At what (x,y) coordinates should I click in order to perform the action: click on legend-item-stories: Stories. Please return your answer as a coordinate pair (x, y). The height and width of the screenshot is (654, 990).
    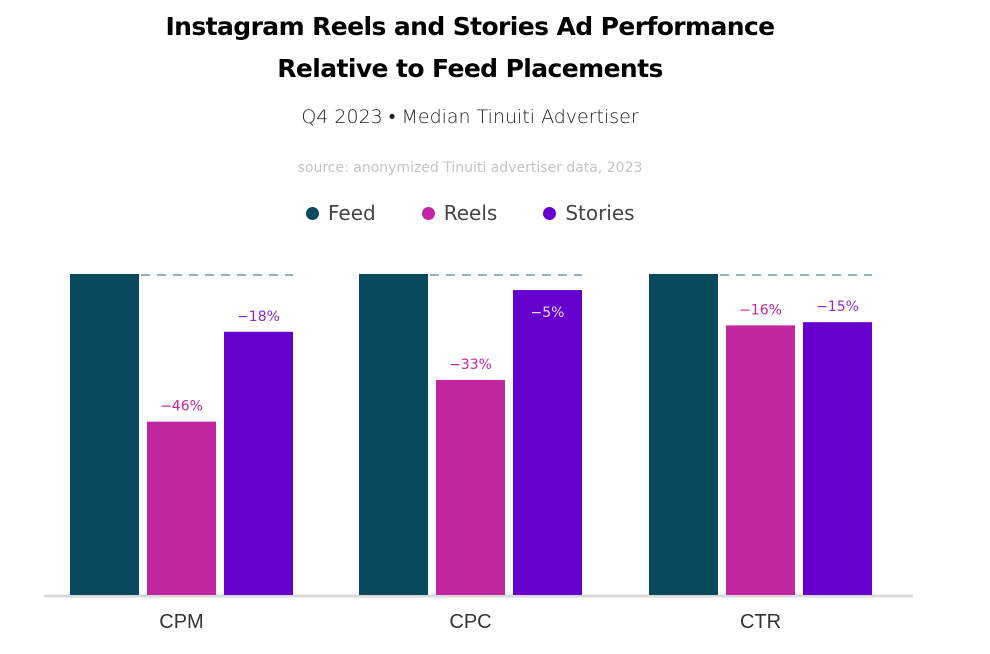
    Looking at the image, I should click on (589, 213).